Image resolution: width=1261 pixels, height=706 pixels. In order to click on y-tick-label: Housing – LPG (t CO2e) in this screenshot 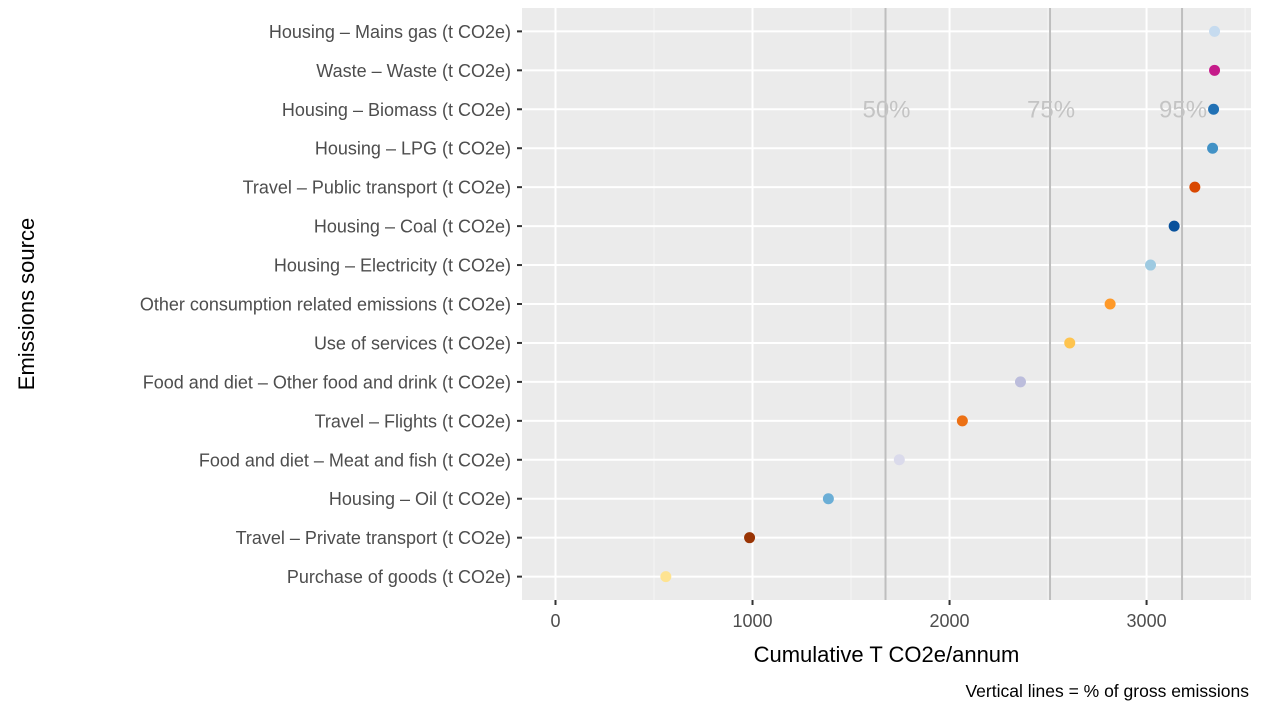, I will do `click(413, 149)`.